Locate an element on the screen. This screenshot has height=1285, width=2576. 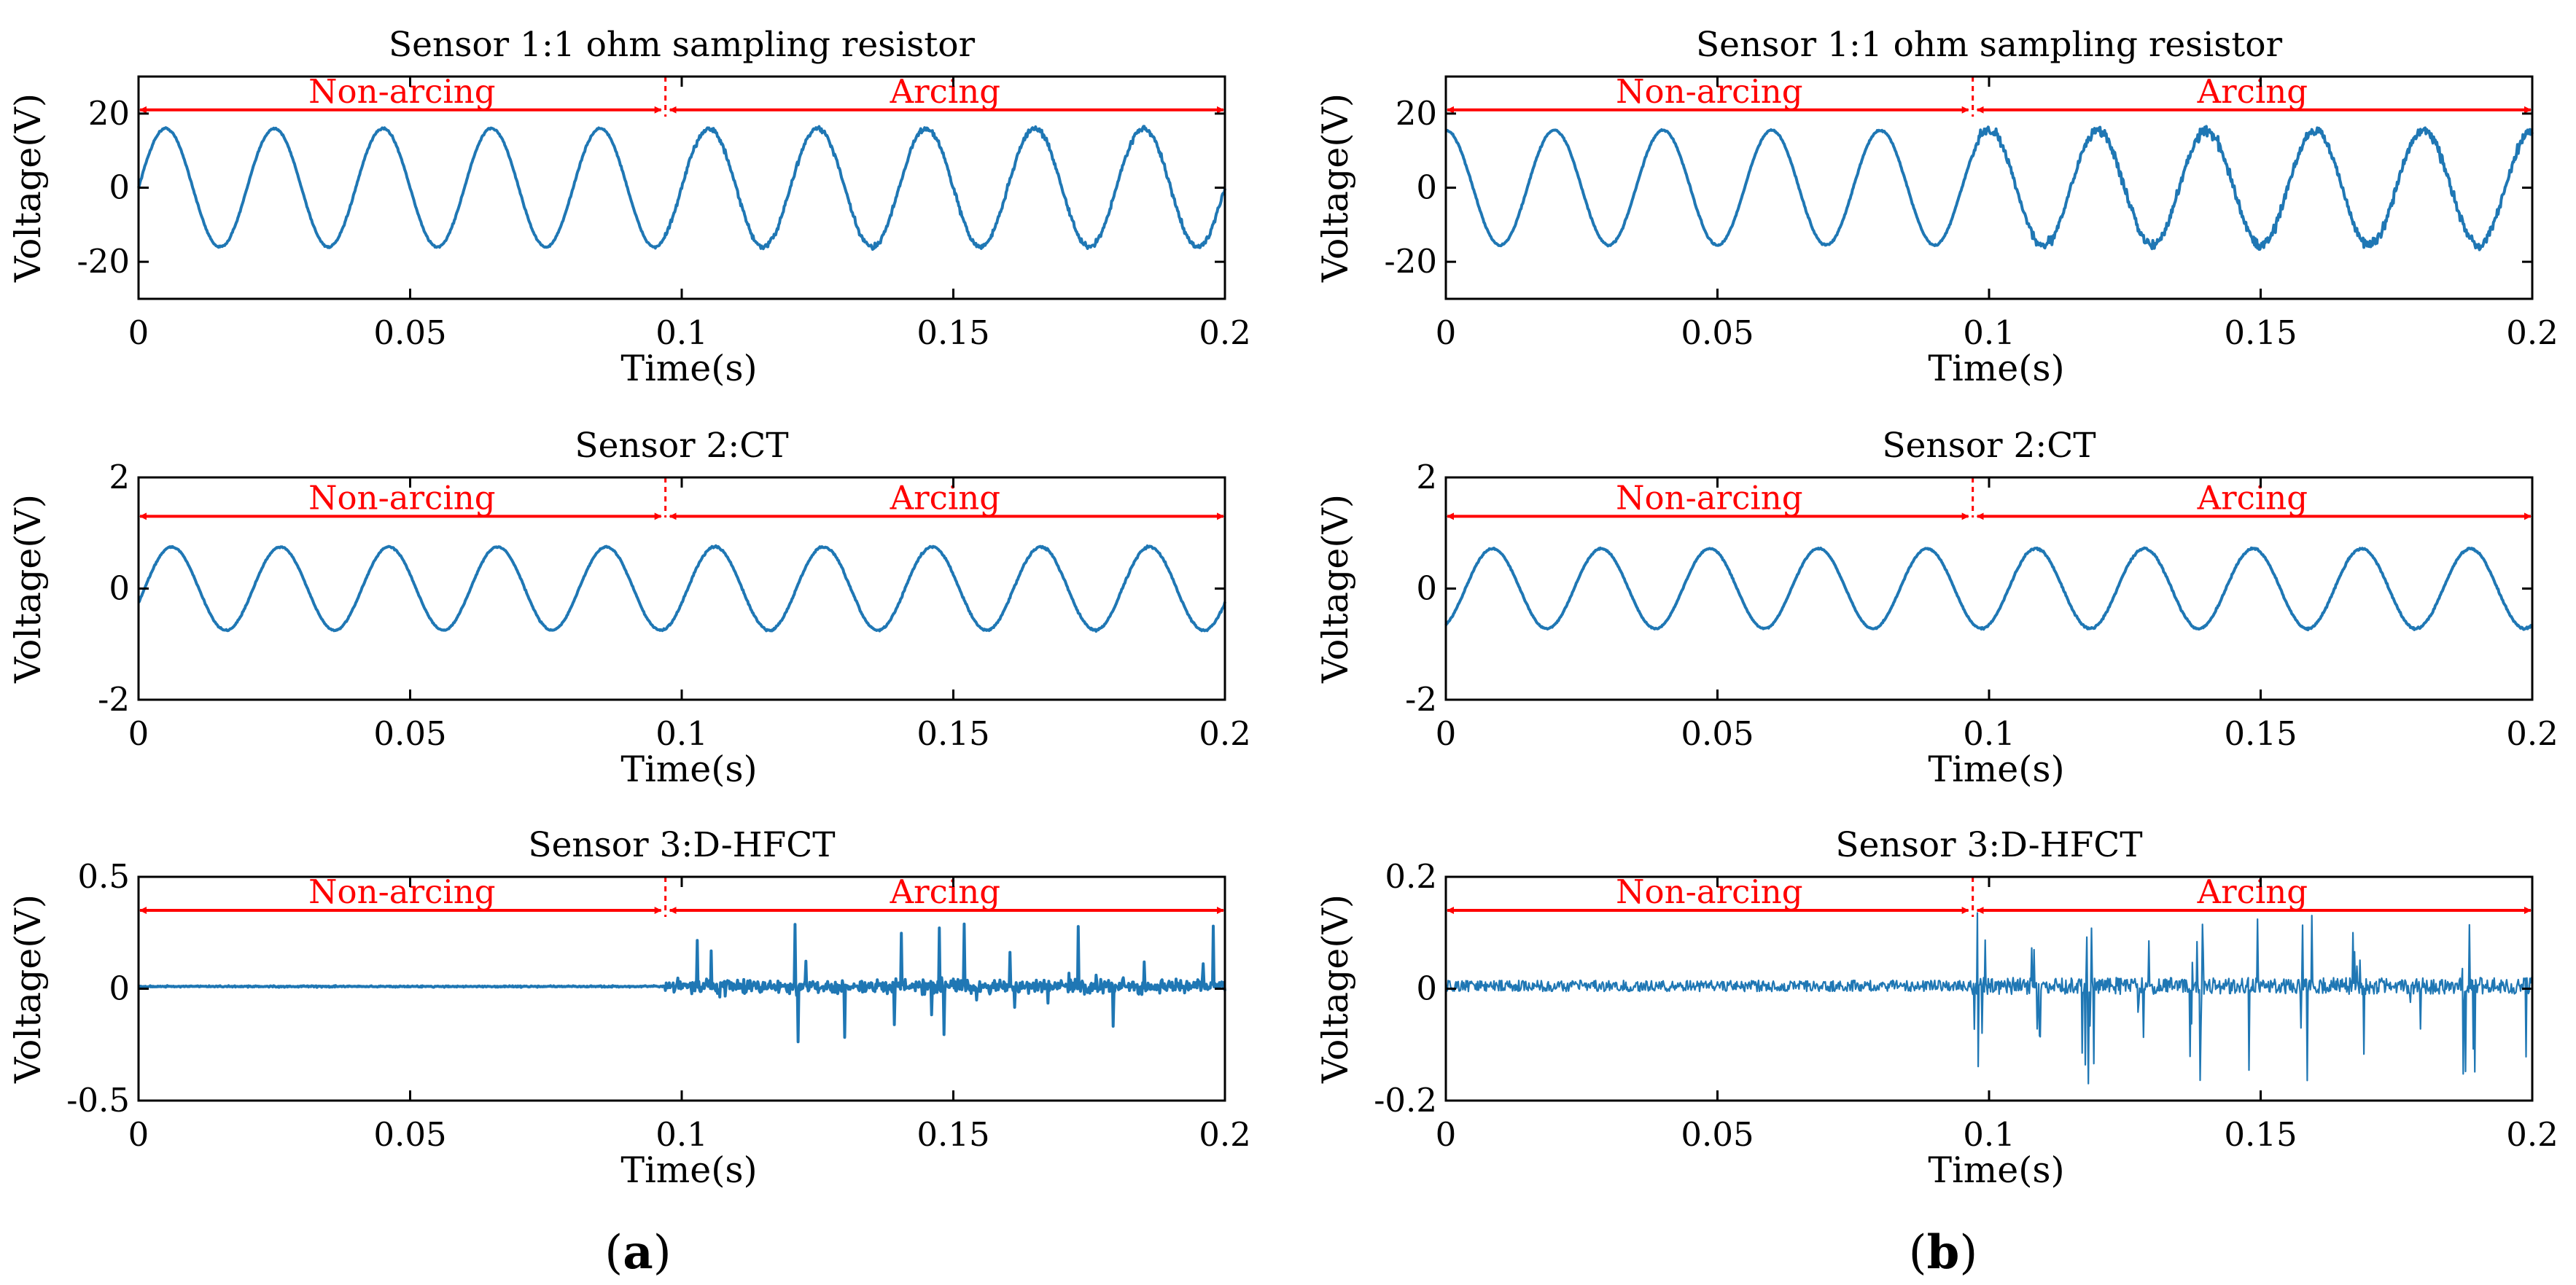
y-tick-label: -0.5 is located at coordinates (98, 1100).